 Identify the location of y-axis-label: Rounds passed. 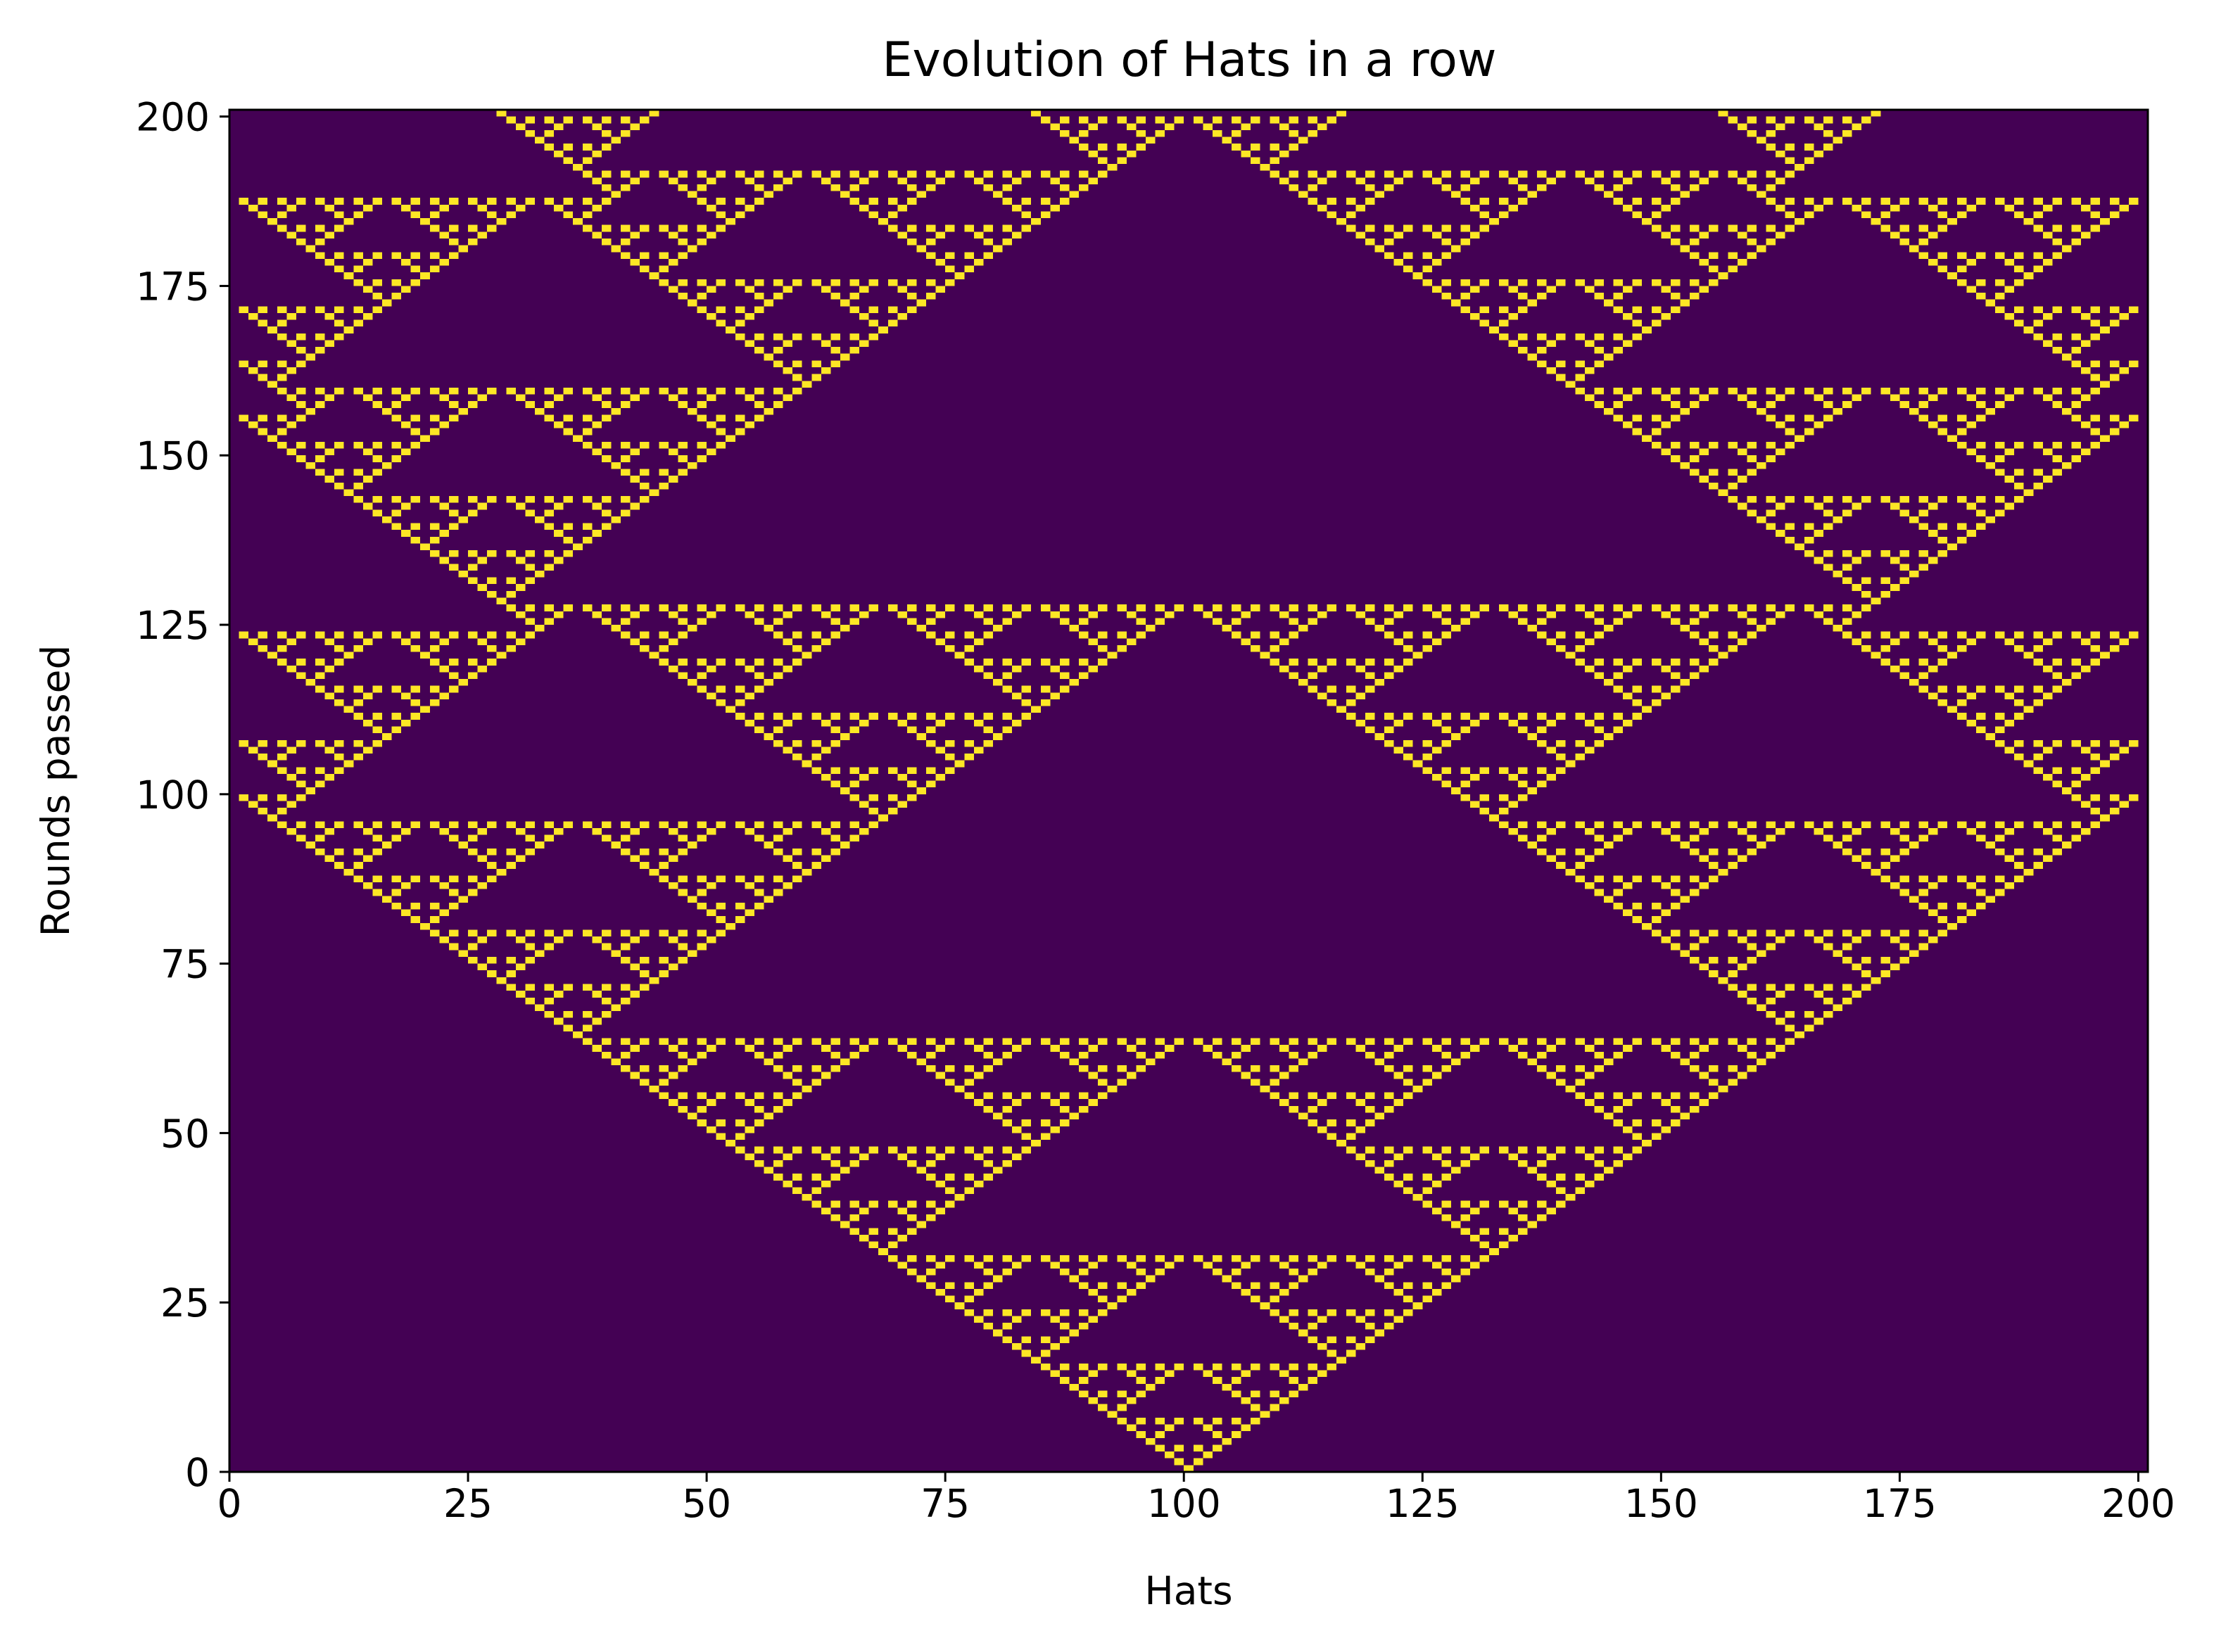
(55, 791).